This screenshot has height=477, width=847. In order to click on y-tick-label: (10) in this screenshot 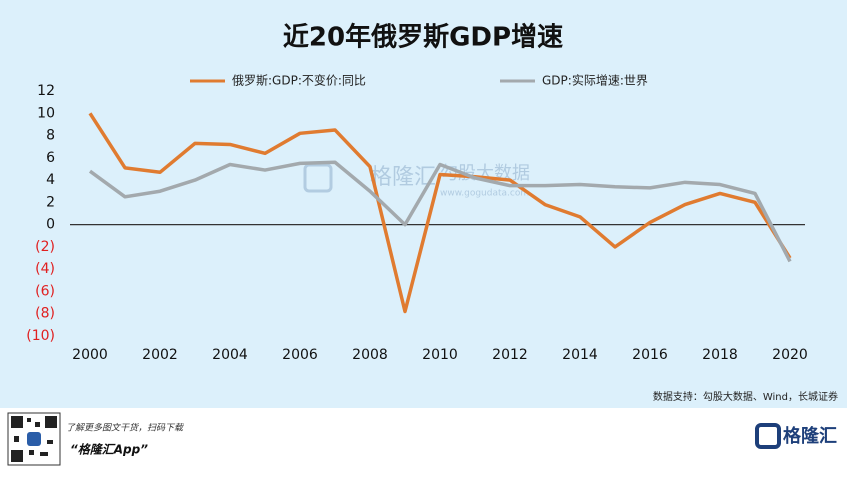, I will do `click(40, 336)`.